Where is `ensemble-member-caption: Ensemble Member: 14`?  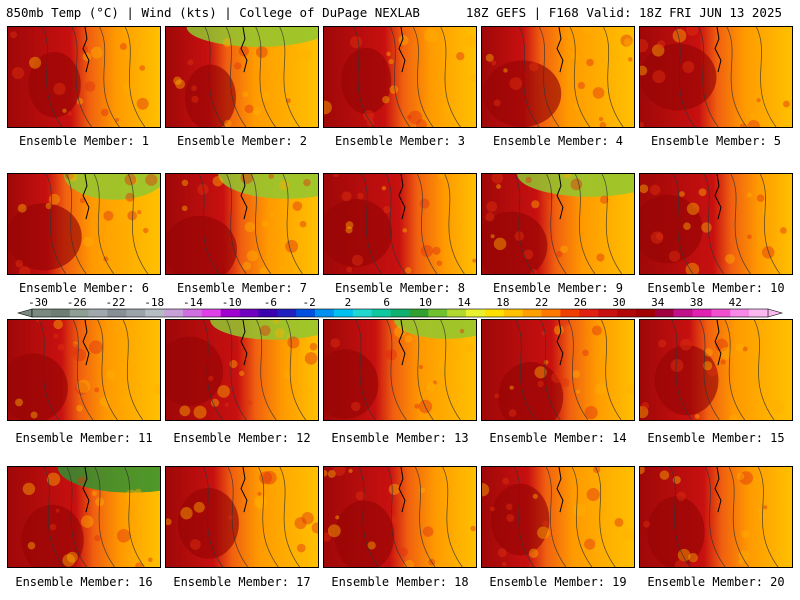
ensemble-member-caption: Ensemble Member: 14 is located at coordinates (558, 438).